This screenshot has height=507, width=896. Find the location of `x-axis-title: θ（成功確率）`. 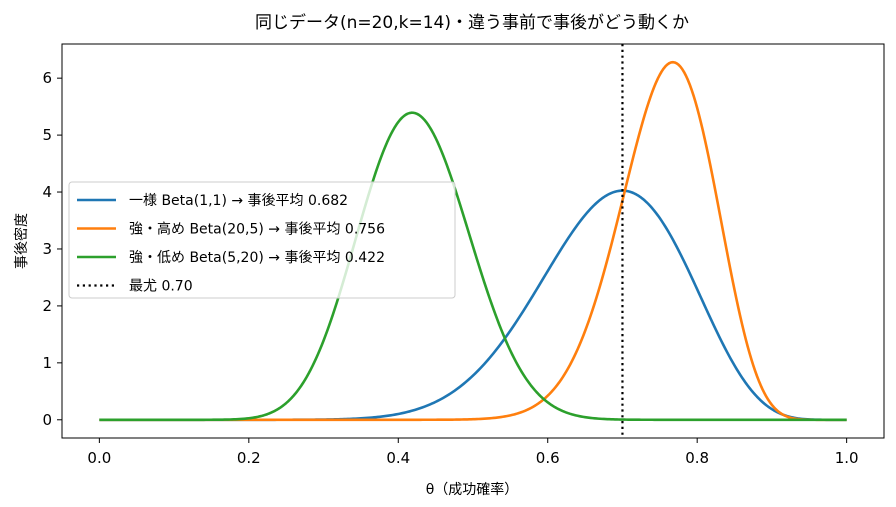

x-axis-title: θ（成功確率） is located at coordinates (472, 489).